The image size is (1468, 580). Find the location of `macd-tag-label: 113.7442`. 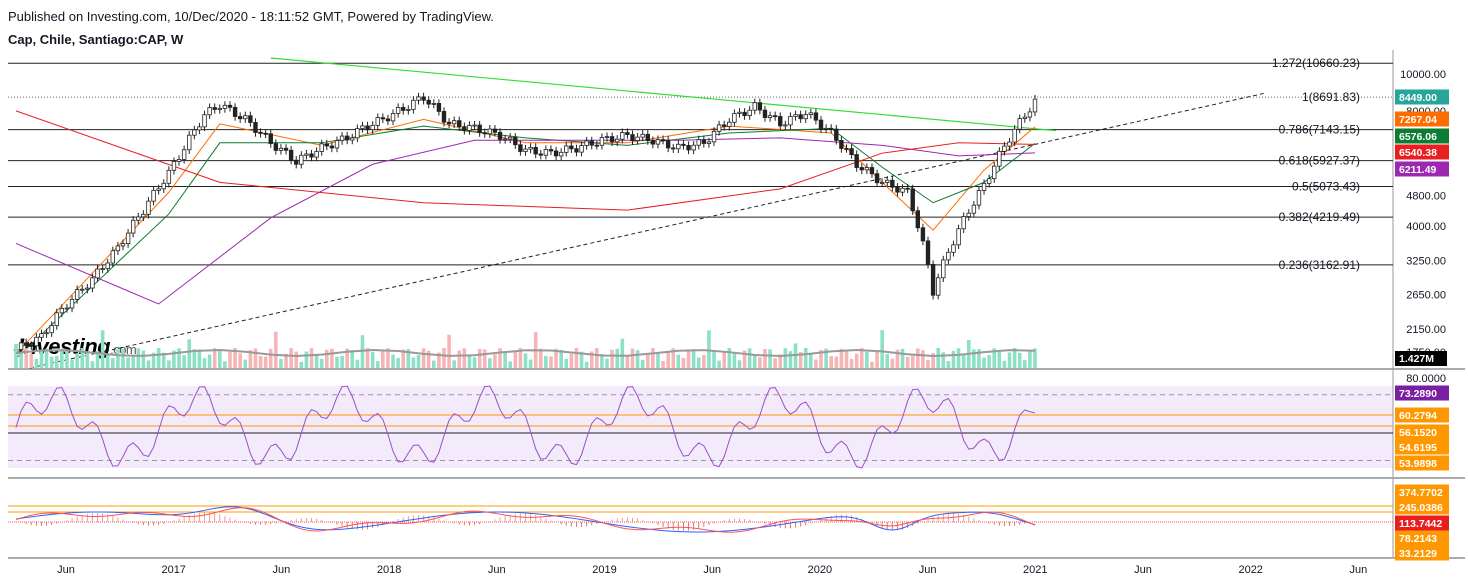

macd-tag-label: 113.7442 is located at coordinates (1420, 524).